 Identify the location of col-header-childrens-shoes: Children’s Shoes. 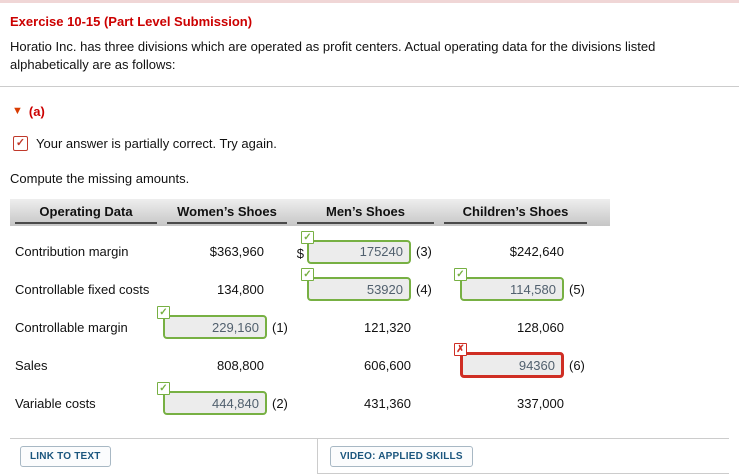
(515, 213).